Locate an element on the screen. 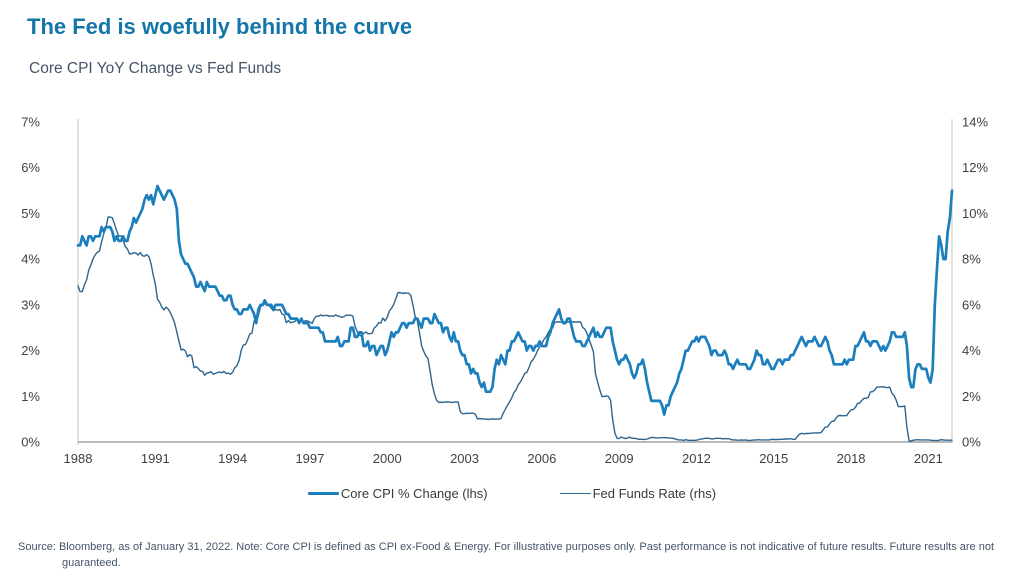  chart-subtitle: Core CPI YoY Change vs Fed Funds is located at coordinates (155, 68).